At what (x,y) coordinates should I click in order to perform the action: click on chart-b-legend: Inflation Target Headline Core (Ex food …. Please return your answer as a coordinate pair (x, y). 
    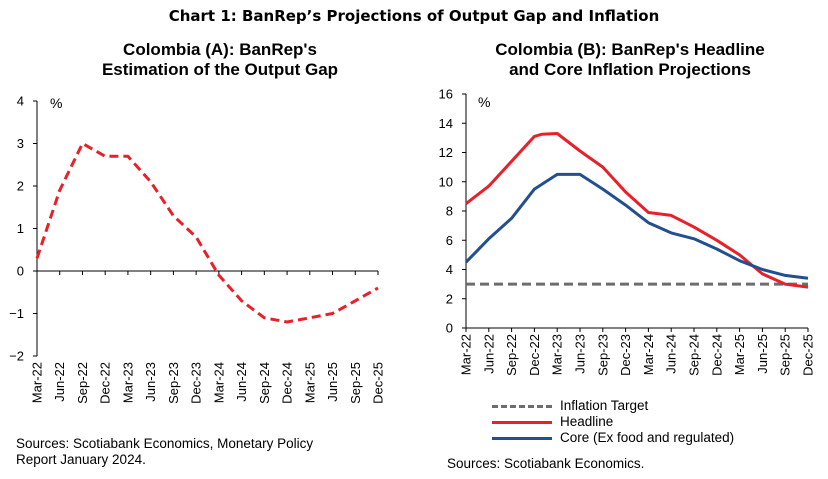
    Looking at the image, I should click on (613, 422).